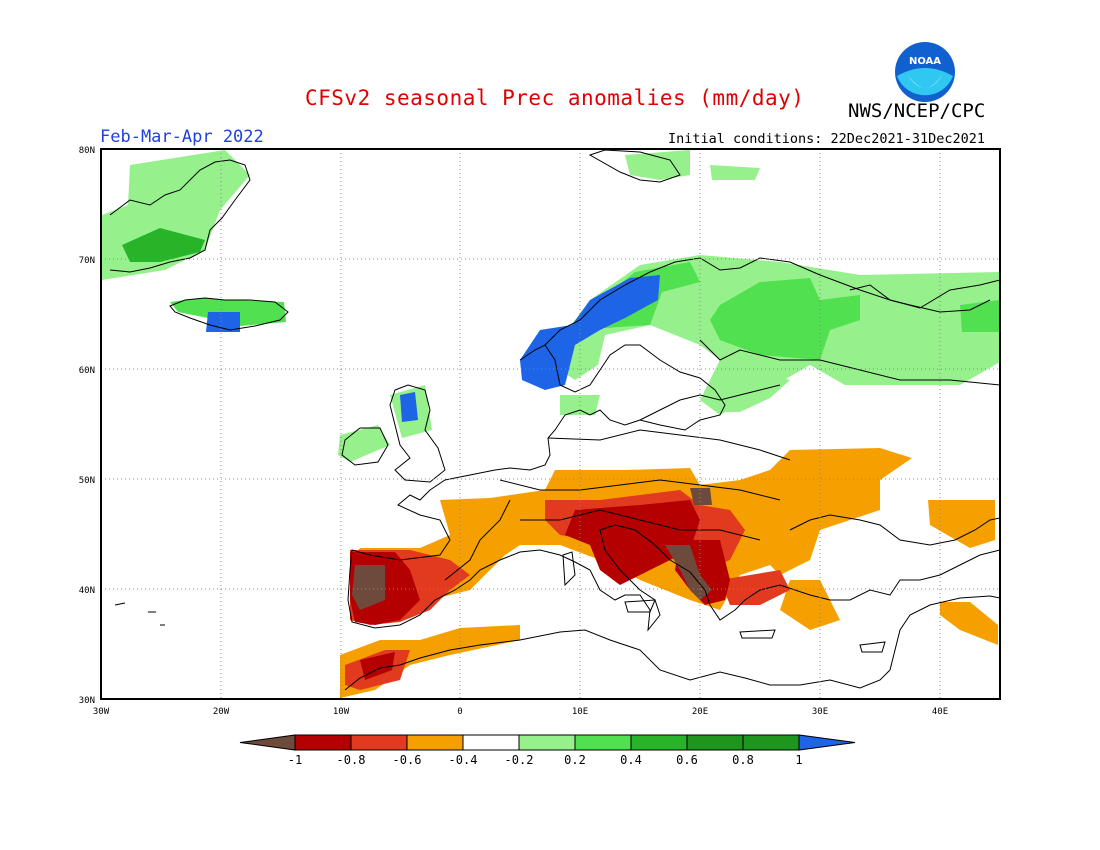  I want to click on coast-ireland, so click(365, 446).